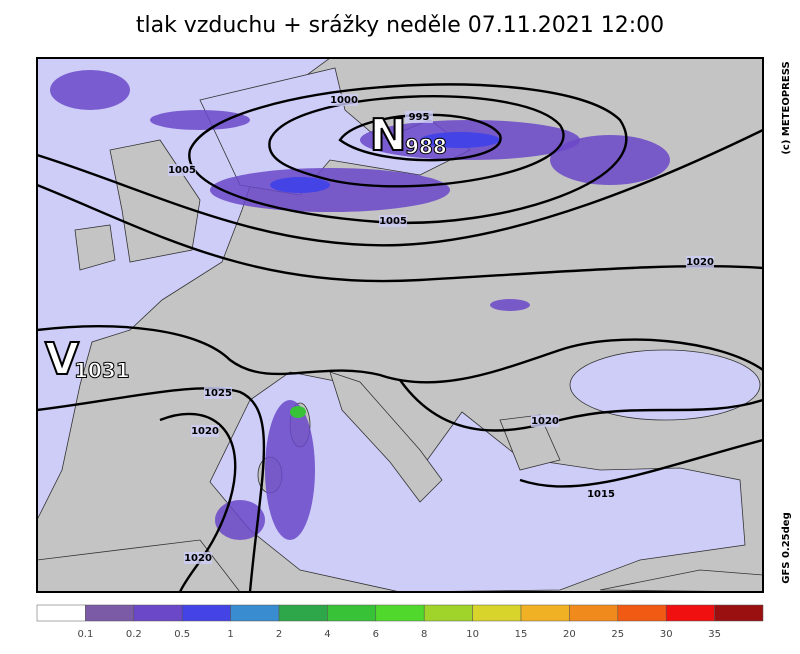 This screenshot has height=654, width=800. What do you see at coordinates (85, 634) in the screenshot?
I see `legend-label: 0.1` at bounding box center [85, 634].